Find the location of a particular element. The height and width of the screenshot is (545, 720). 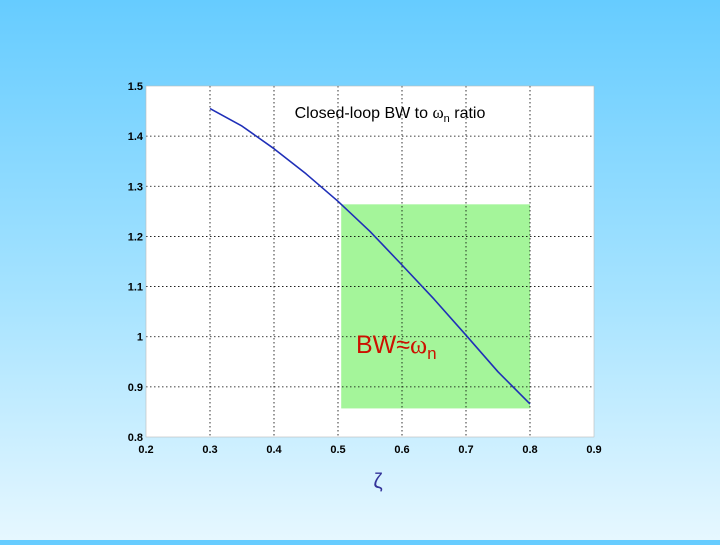

x-tick-label: 0.2 is located at coordinates (145, 450).